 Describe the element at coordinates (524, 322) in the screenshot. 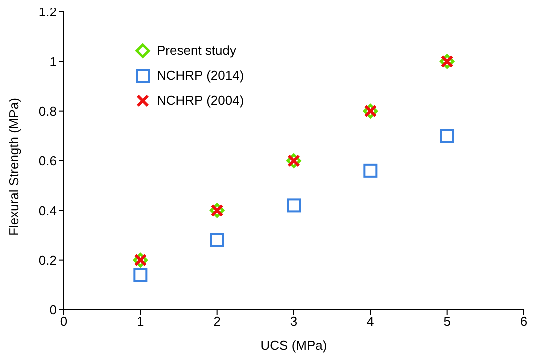

I see `x-tick-label: 6` at that location.